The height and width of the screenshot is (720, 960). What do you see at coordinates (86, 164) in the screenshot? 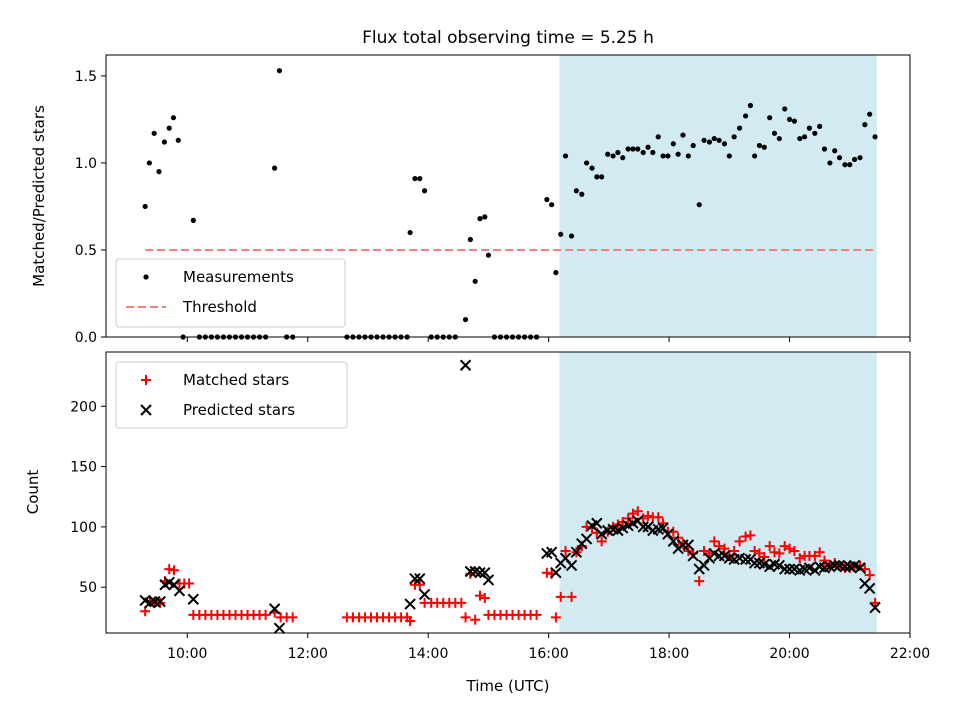
I see `y-tick-label: 1.0` at bounding box center [86, 164].